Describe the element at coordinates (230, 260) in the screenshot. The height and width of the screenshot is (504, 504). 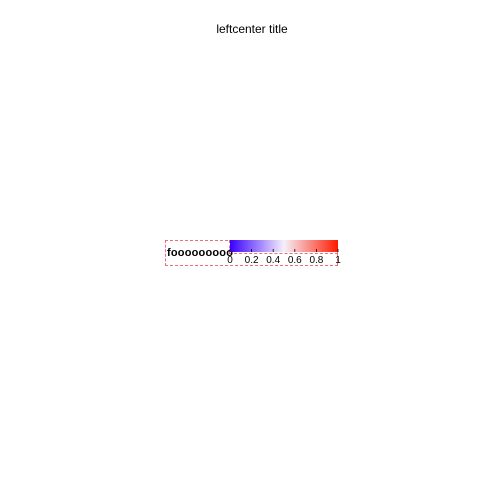
I see `colorbar-tick-label: 0` at that location.